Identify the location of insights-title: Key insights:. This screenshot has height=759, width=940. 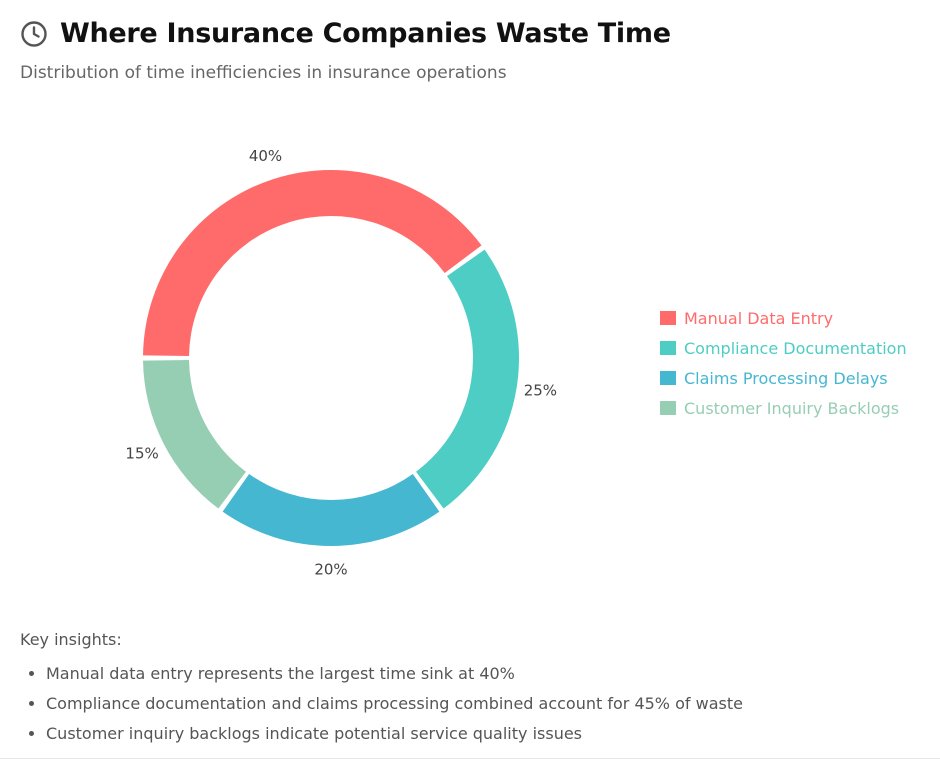
(71, 639).